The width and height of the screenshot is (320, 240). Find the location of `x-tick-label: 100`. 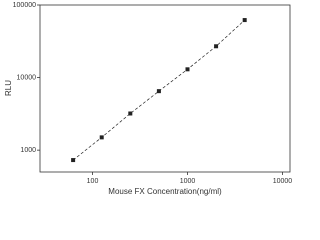

x-tick-label: 100 is located at coordinates (93, 181).